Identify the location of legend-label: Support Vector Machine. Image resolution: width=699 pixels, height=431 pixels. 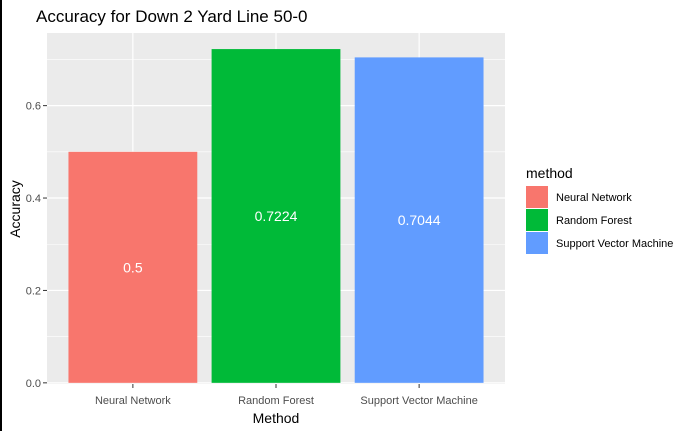
(614, 244).